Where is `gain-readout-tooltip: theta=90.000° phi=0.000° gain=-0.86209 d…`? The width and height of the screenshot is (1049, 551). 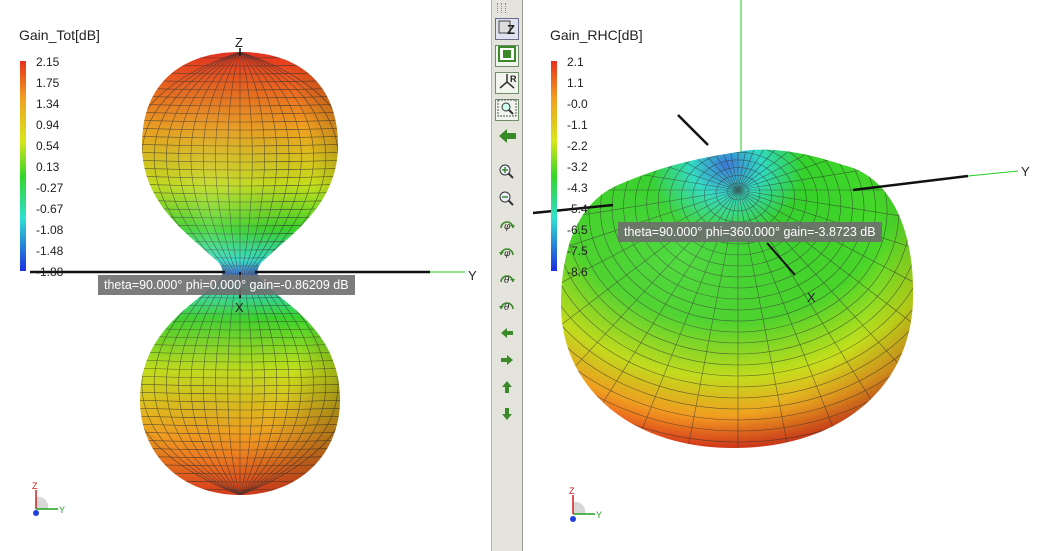 gain-readout-tooltip: theta=90.000° phi=0.000° gain=-0.86209 d… is located at coordinates (226, 285).